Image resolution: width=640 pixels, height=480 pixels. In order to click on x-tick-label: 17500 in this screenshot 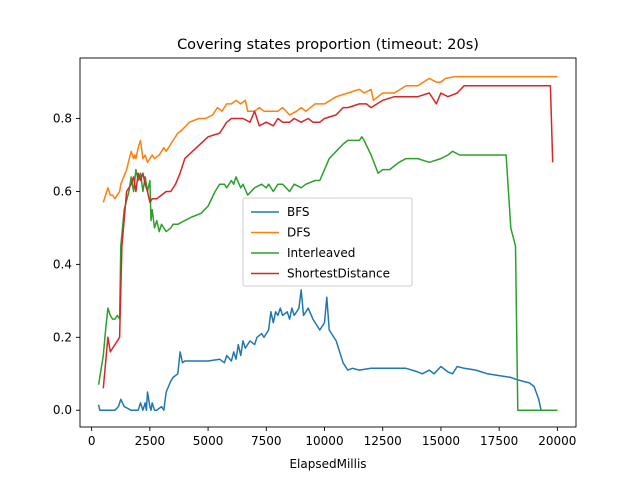, I will do `click(499, 441)`.